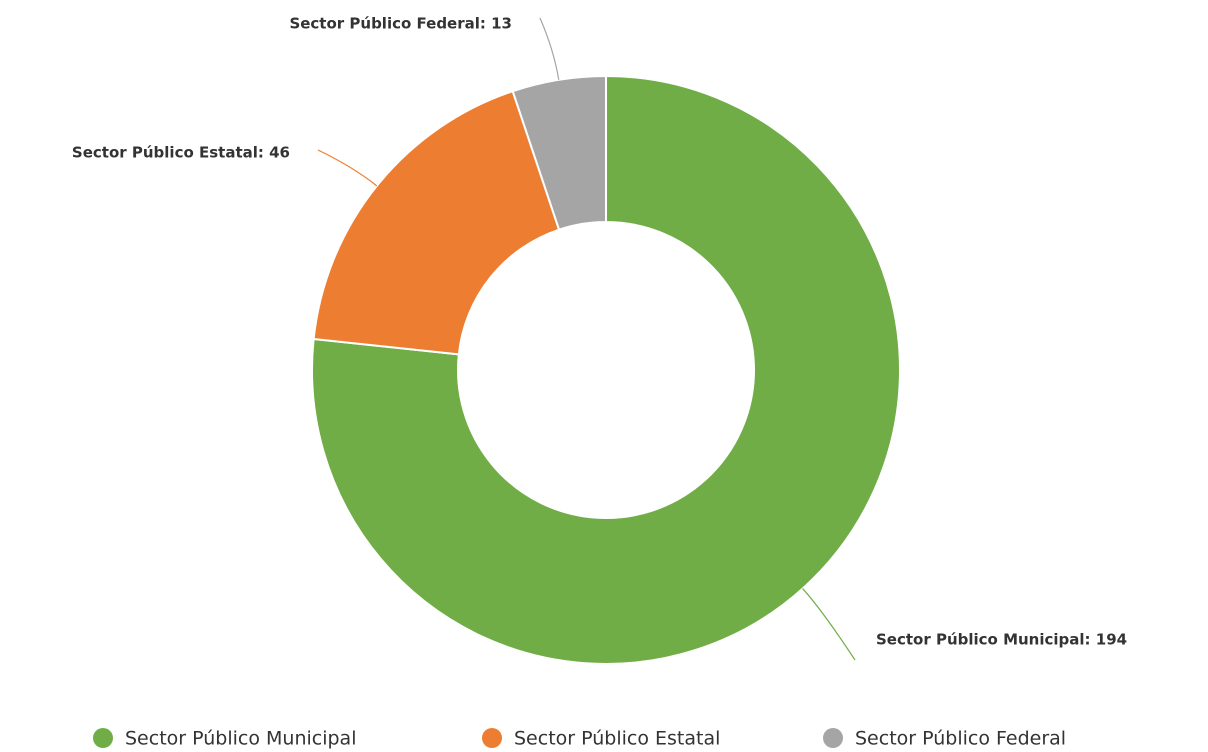  I want to click on data-label: Sector Público Estatal: 46, so click(181, 153).